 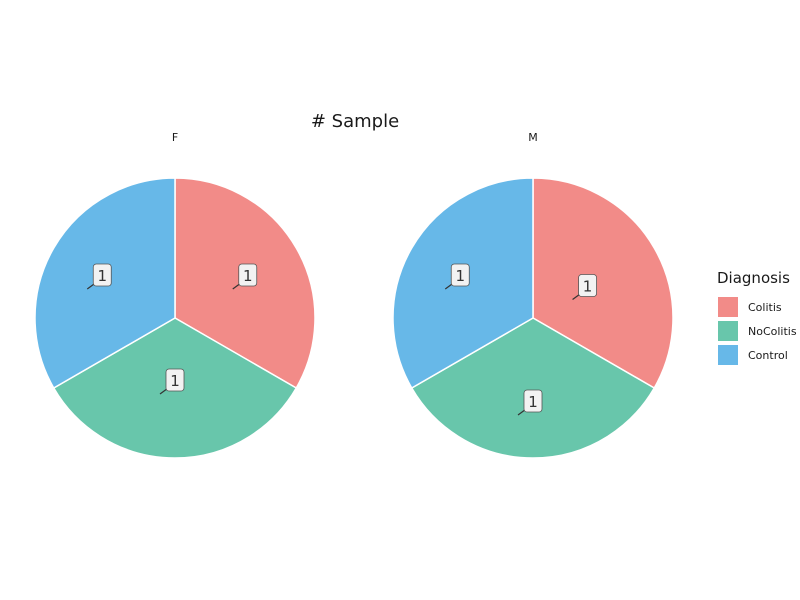 I want to click on legend: Diagnosis Colitis NoColitis Control, so click(x=757, y=317).